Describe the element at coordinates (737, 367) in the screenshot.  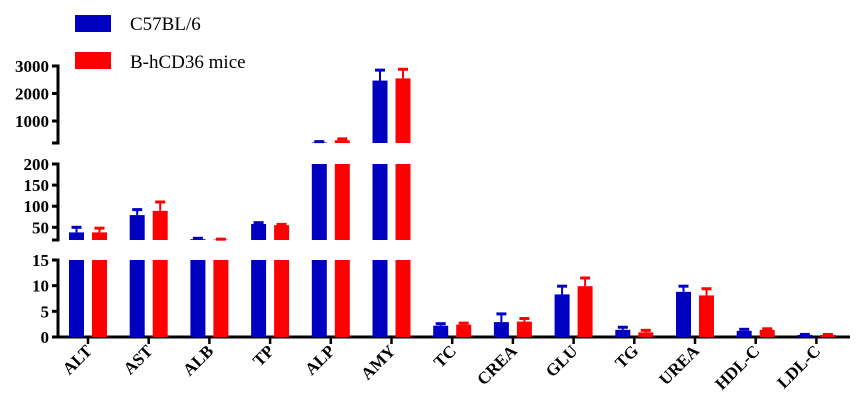
I see `x-tick-label-hdl-c: HDL-C` at that location.